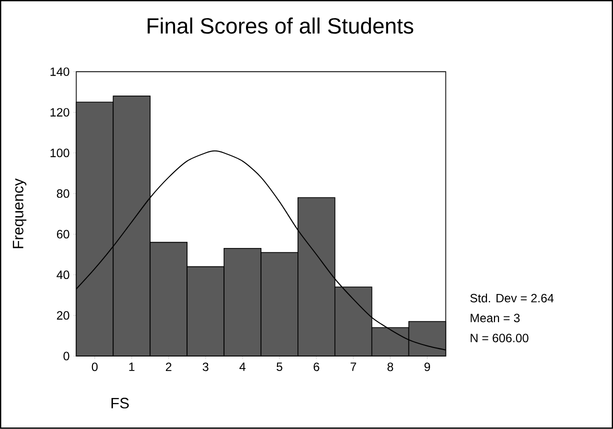 This screenshot has width=613, height=429. Describe the element at coordinates (495, 318) in the screenshot. I see `text: Mean = 3` at that location.